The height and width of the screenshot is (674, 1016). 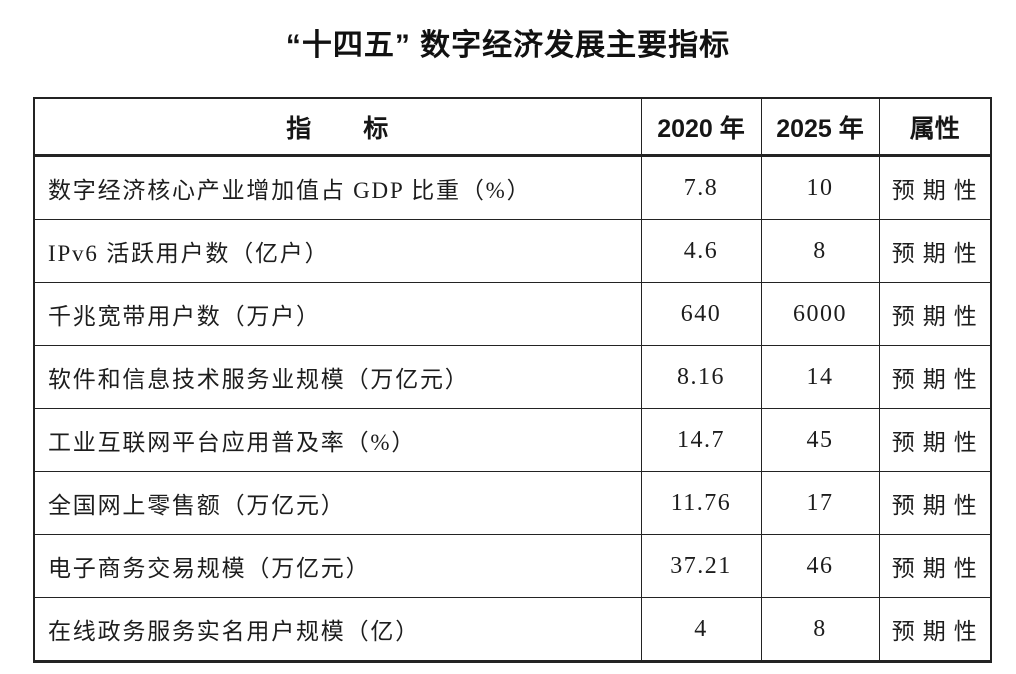 I want to click on value-2025-cell: 46, so click(x=820, y=566).